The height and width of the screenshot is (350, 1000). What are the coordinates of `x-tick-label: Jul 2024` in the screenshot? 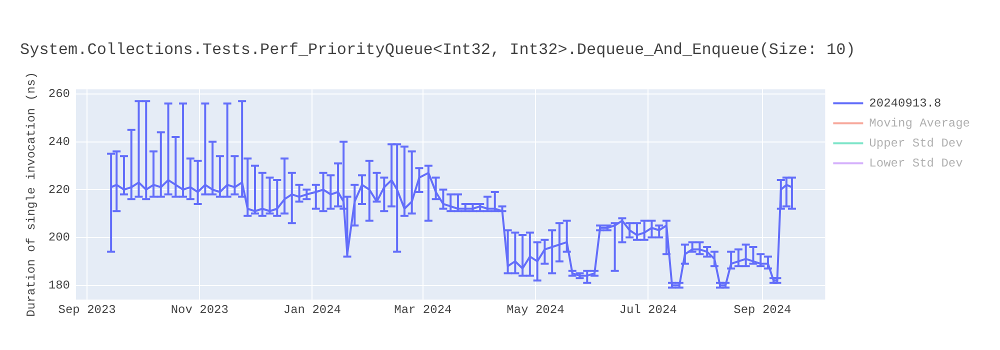 It's located at (648, 309).